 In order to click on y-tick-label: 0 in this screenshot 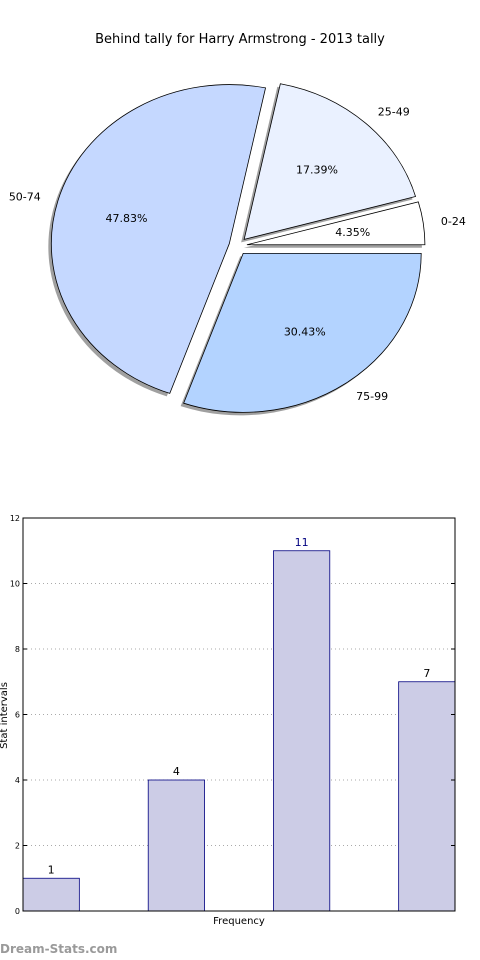, I will do `click(17, 911)`.